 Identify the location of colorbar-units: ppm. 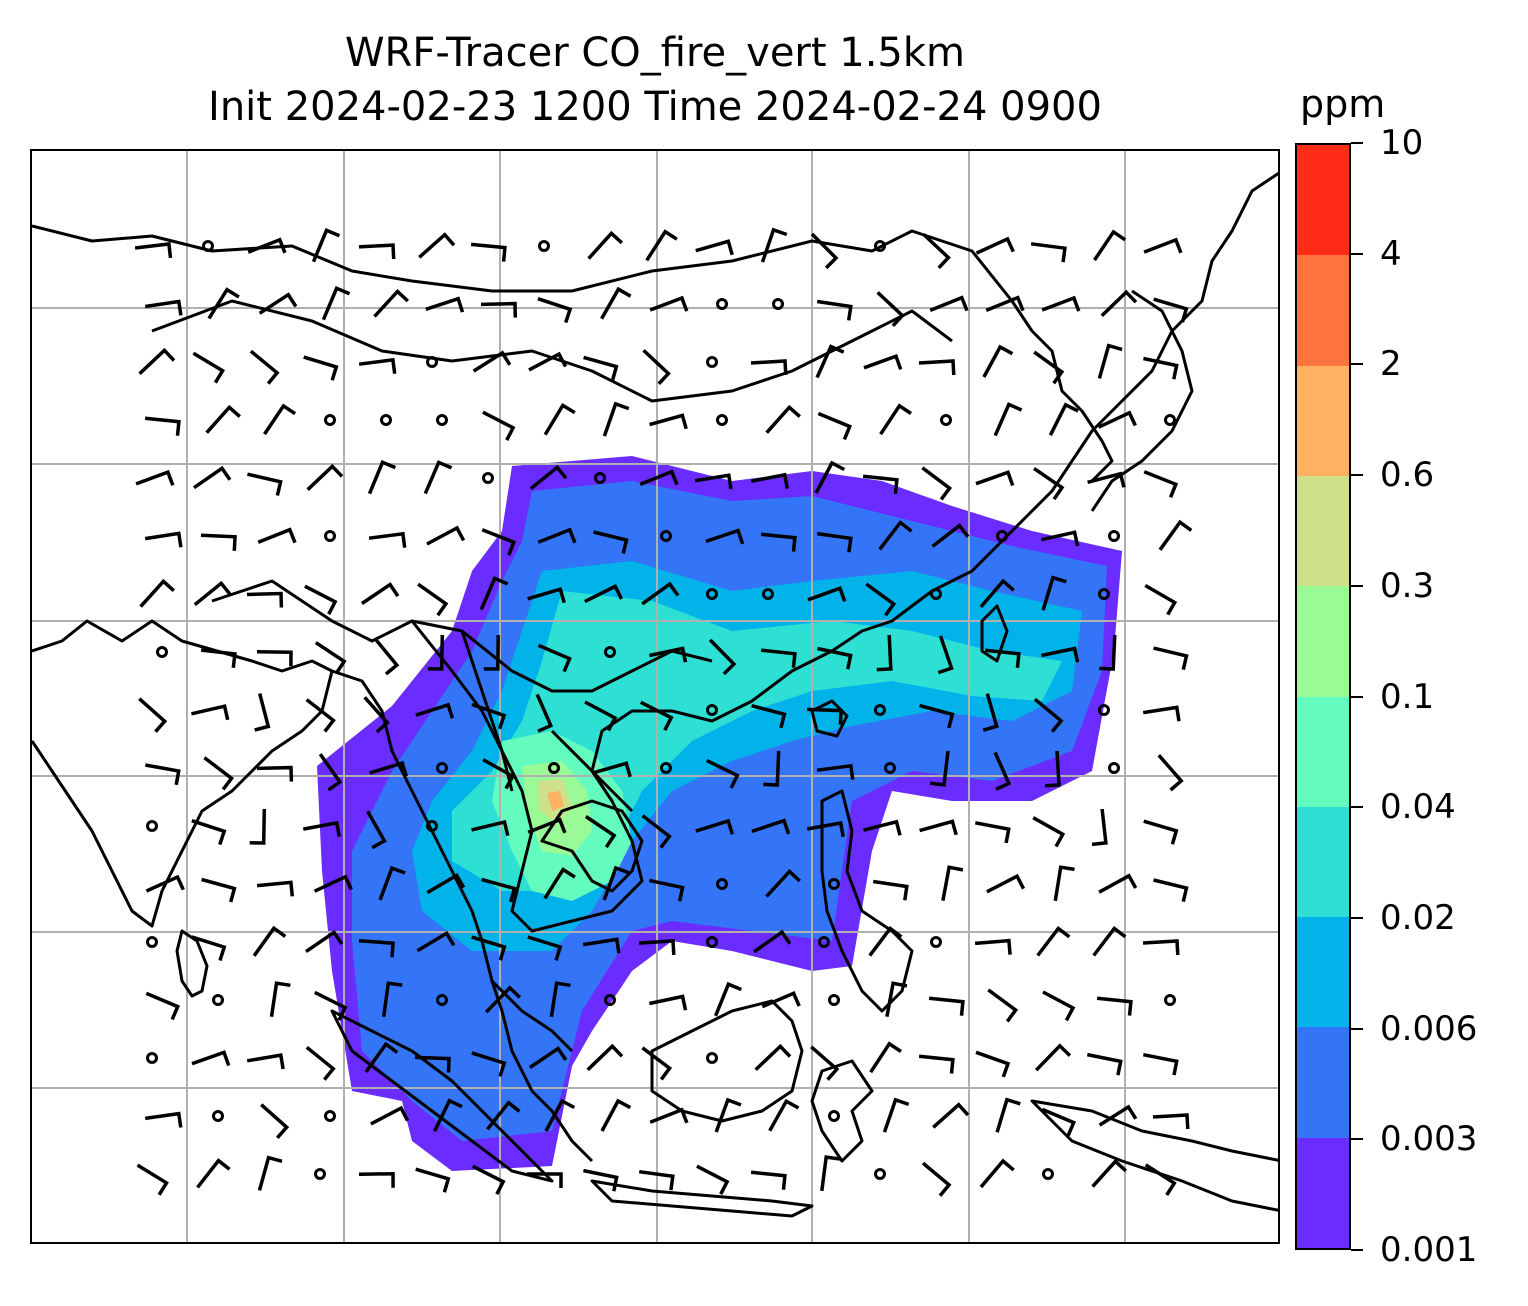
(1343, 104).